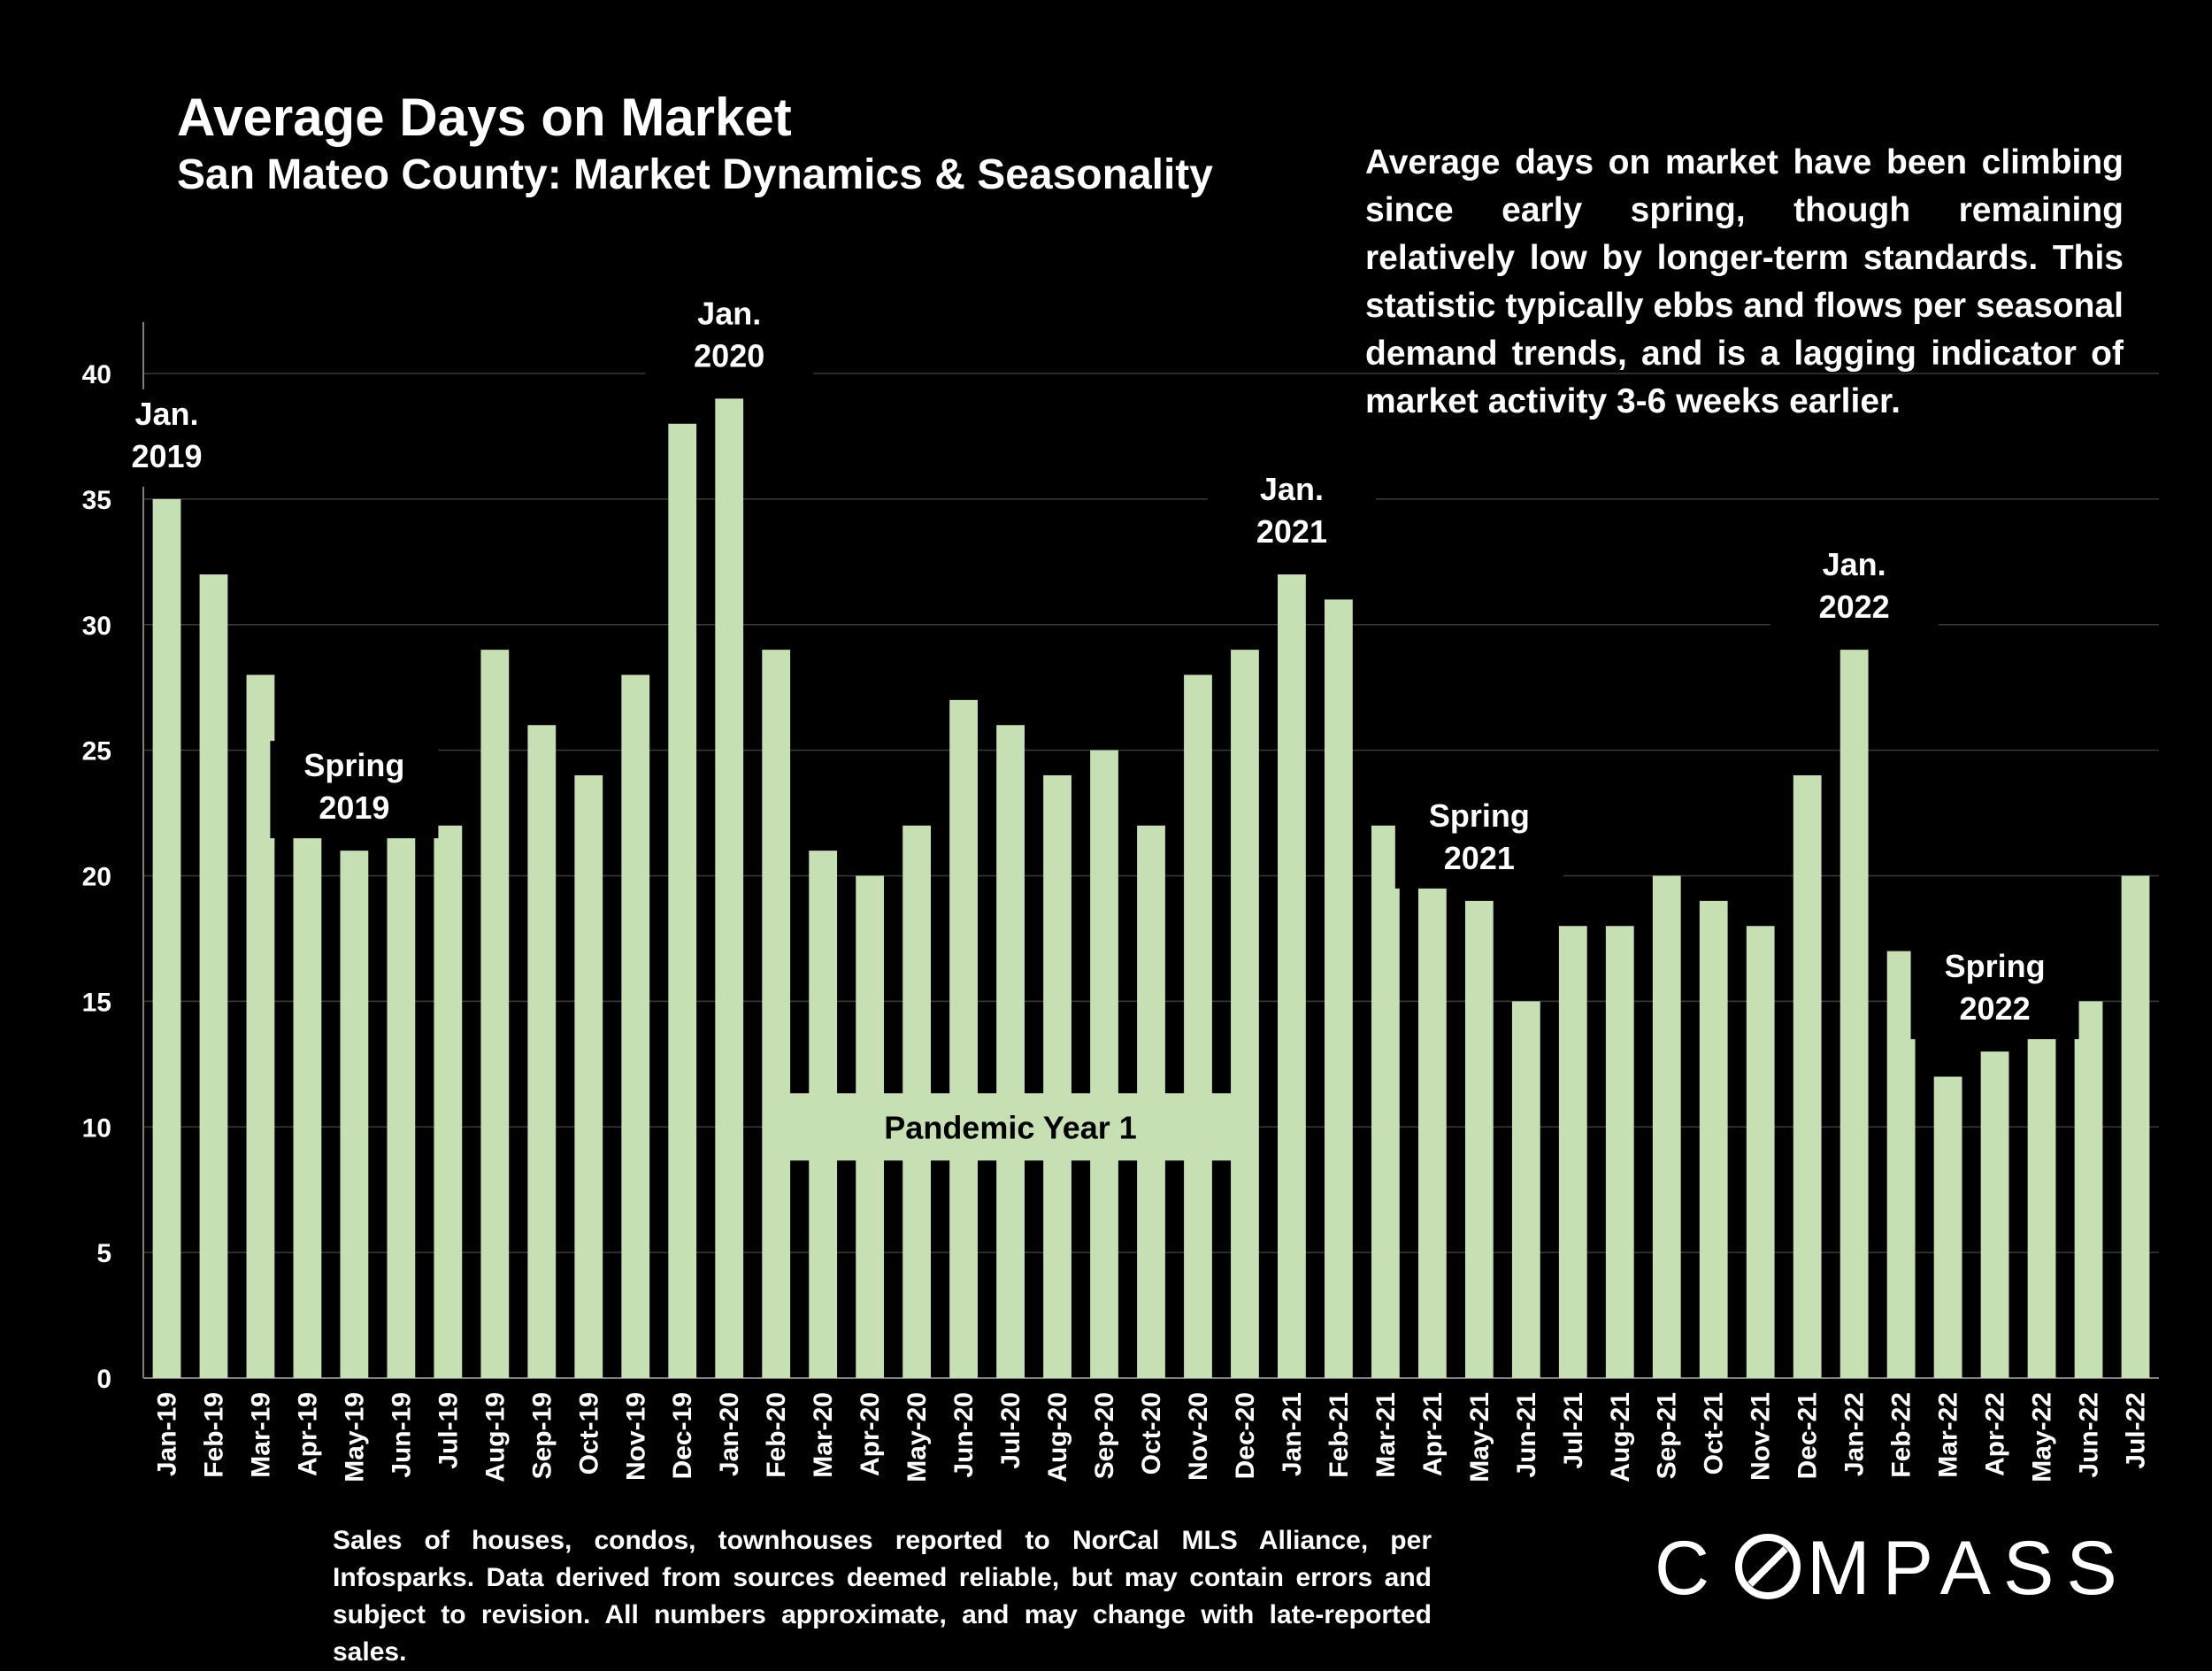 This screenshot has width=2212, height=1671. What do you see at coordinates (1949, 1435) in the screenshot?
I see `x-tick-label: Mar-22` at bounding box center [1949, 1435].